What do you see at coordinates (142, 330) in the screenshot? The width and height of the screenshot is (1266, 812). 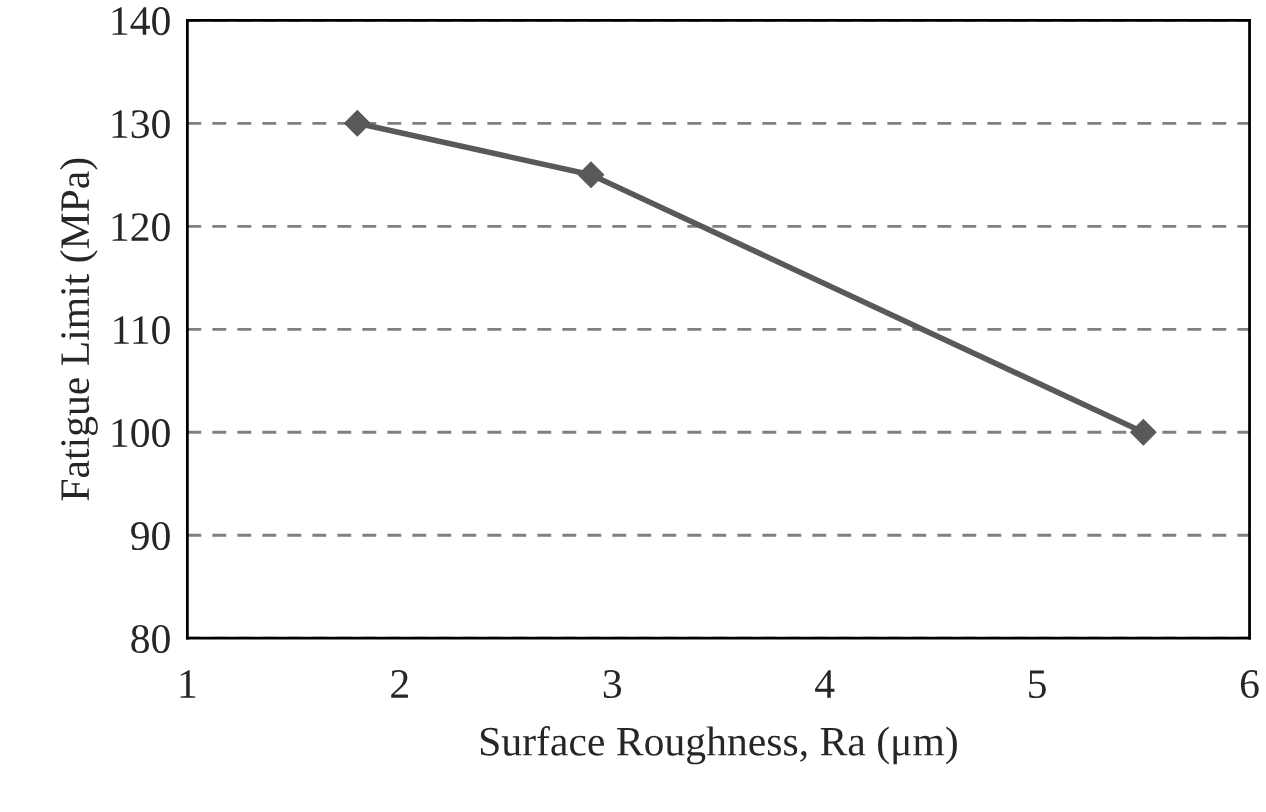 I see `y-tick-label: 110` at bounding box center [142, 330].